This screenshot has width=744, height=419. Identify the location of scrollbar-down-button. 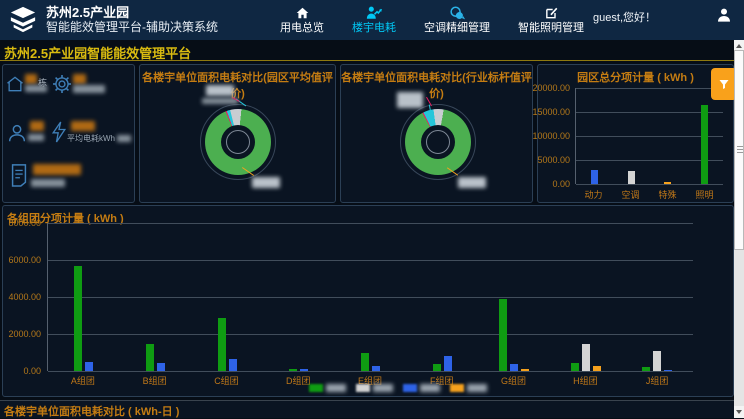
(739, 412).